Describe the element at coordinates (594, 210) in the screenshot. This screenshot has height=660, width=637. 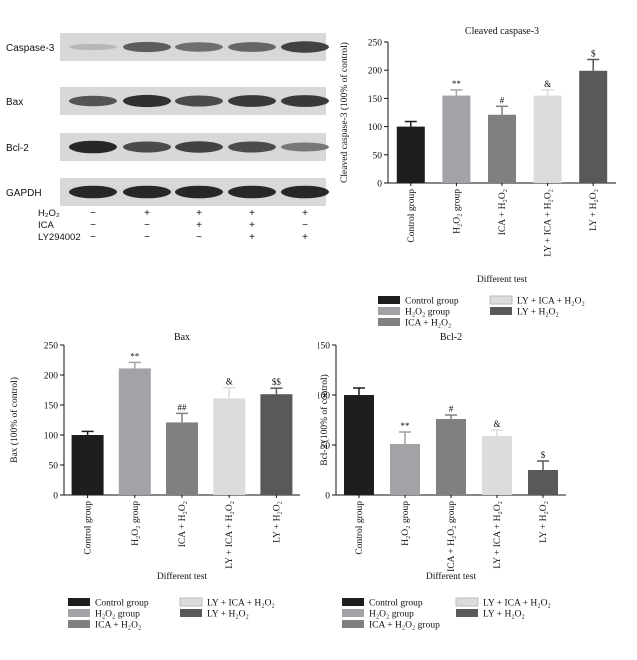
I see `x-tick-label: LY + H₂O₂` at that location.